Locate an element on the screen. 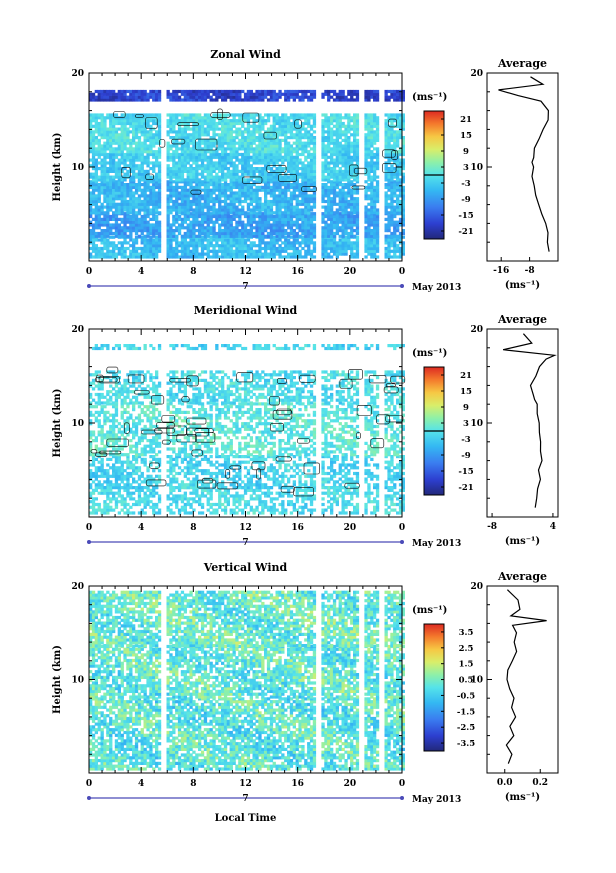  plot-title: Zonal Wind is located at coordinates (245, 54).